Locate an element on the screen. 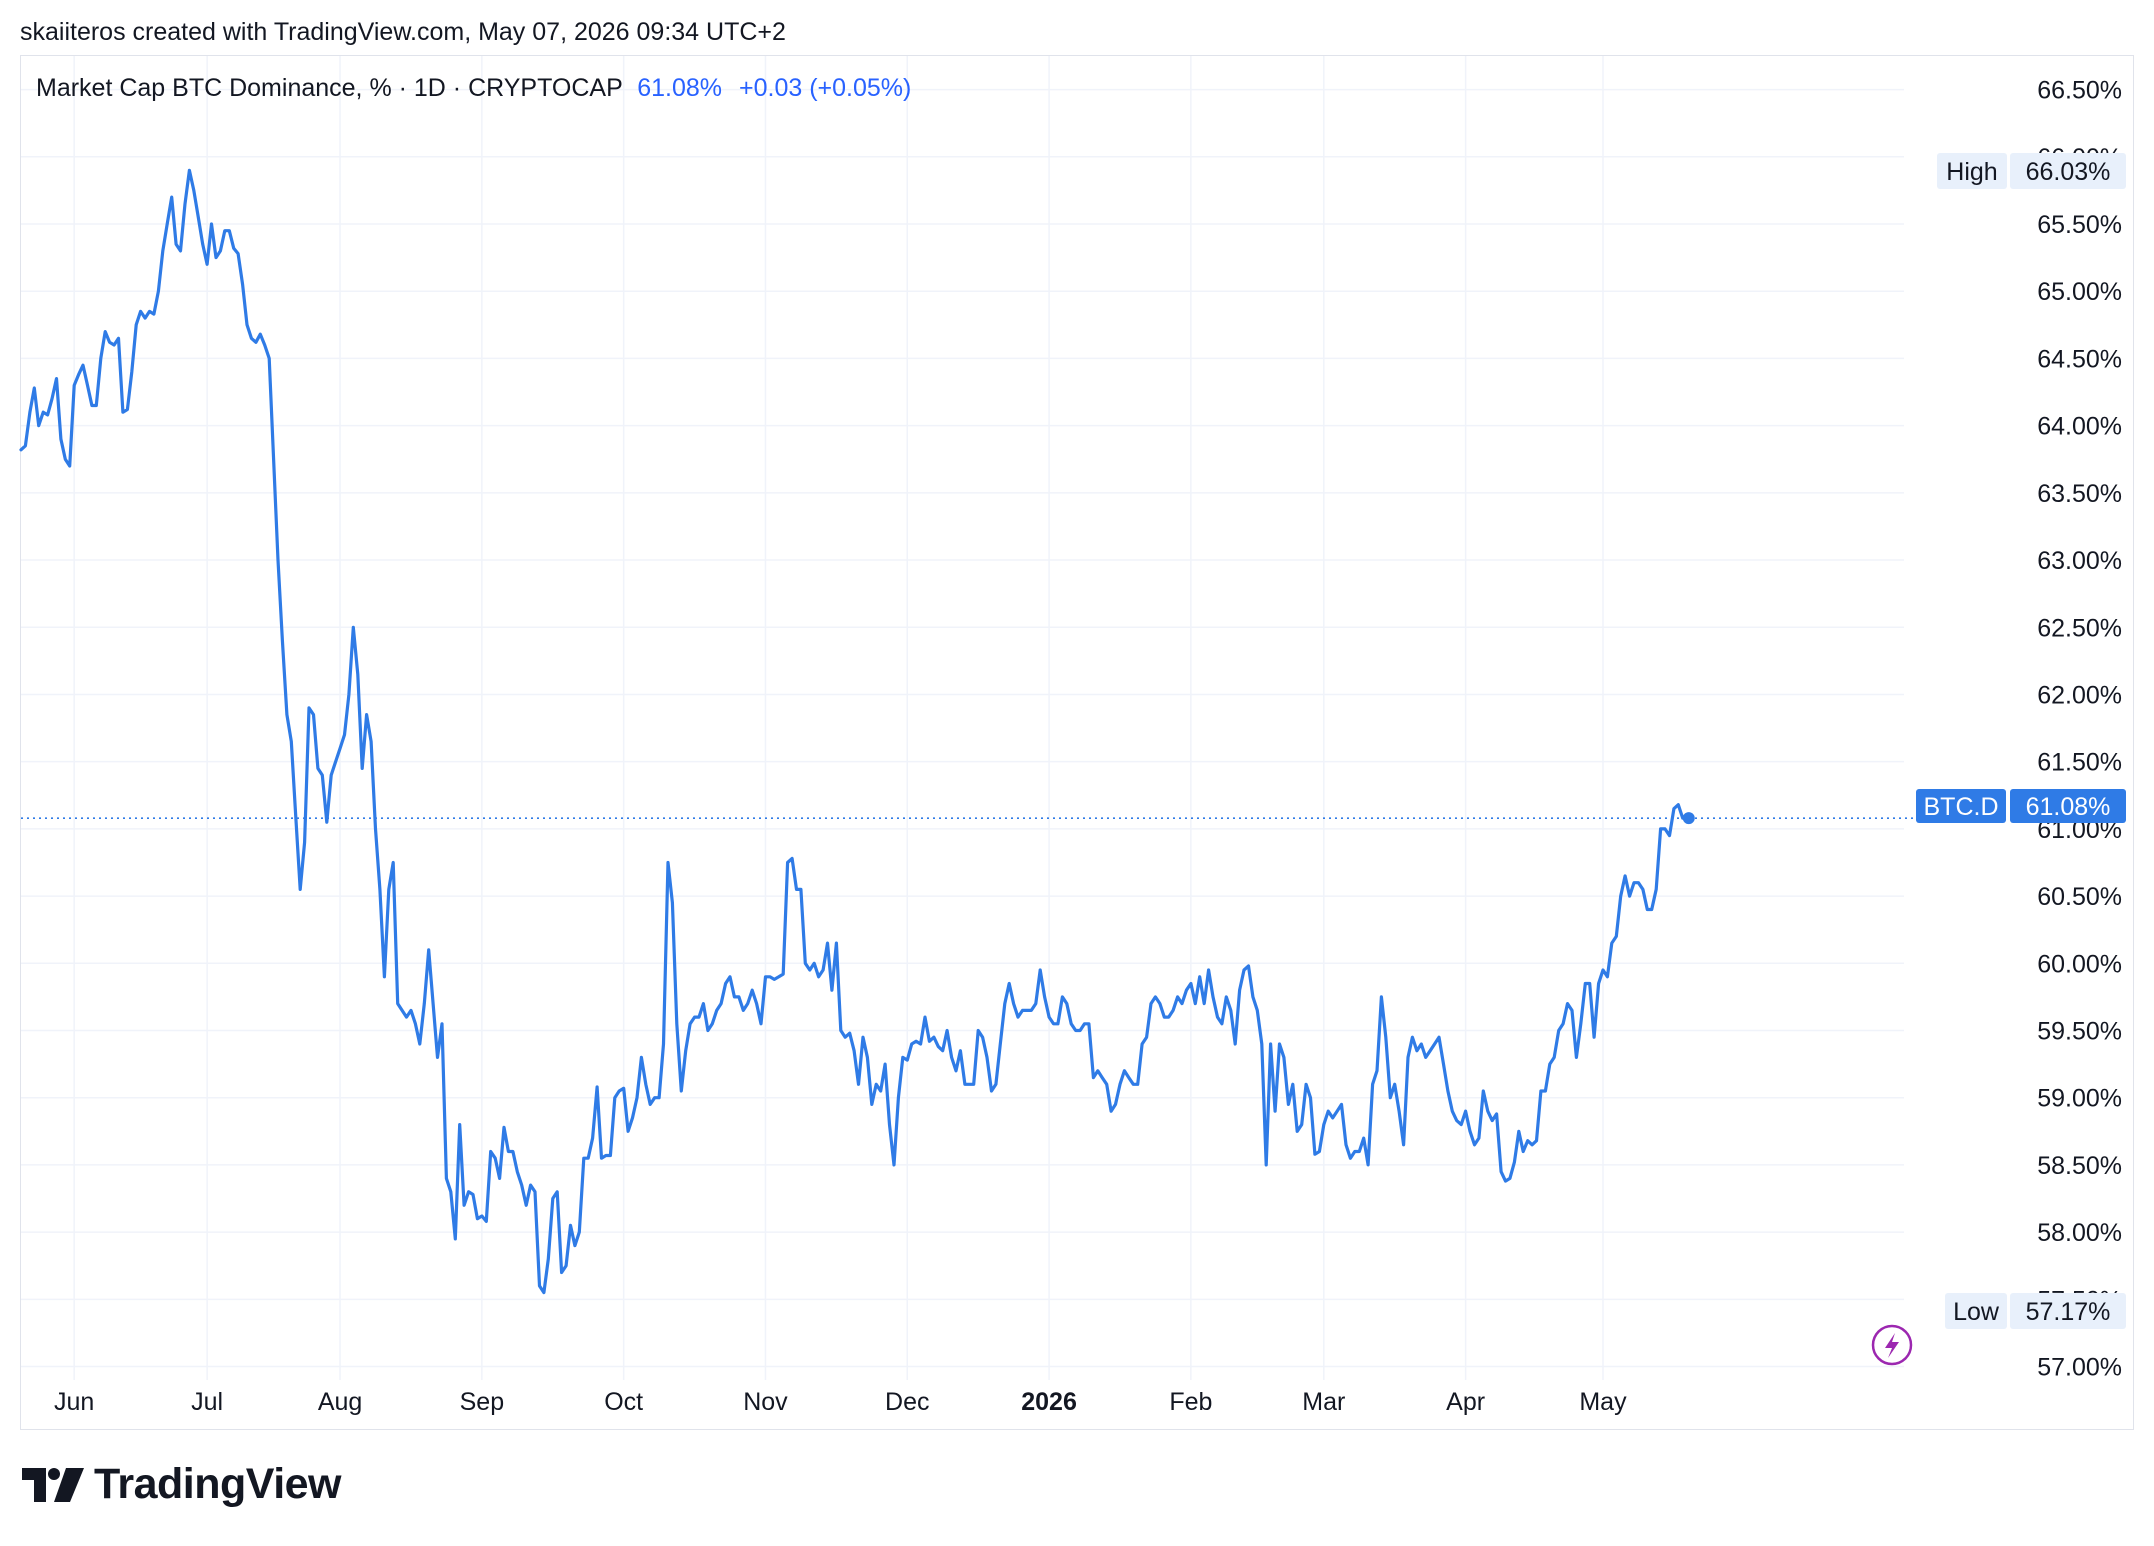  high-label: High is located at coordinates (1971, 172).